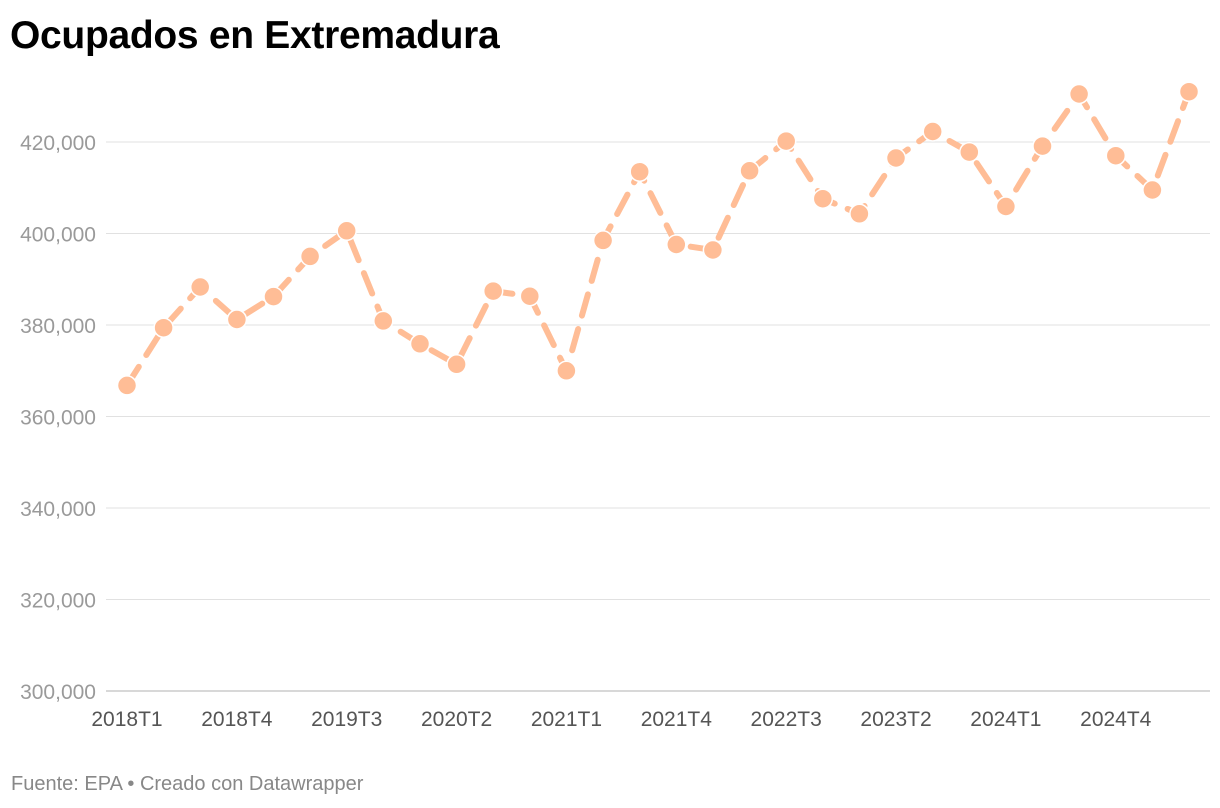  Describe the element at coordinates (677, 719) in the screenshot. I see `x-tick-label: 2021T4` at that location.